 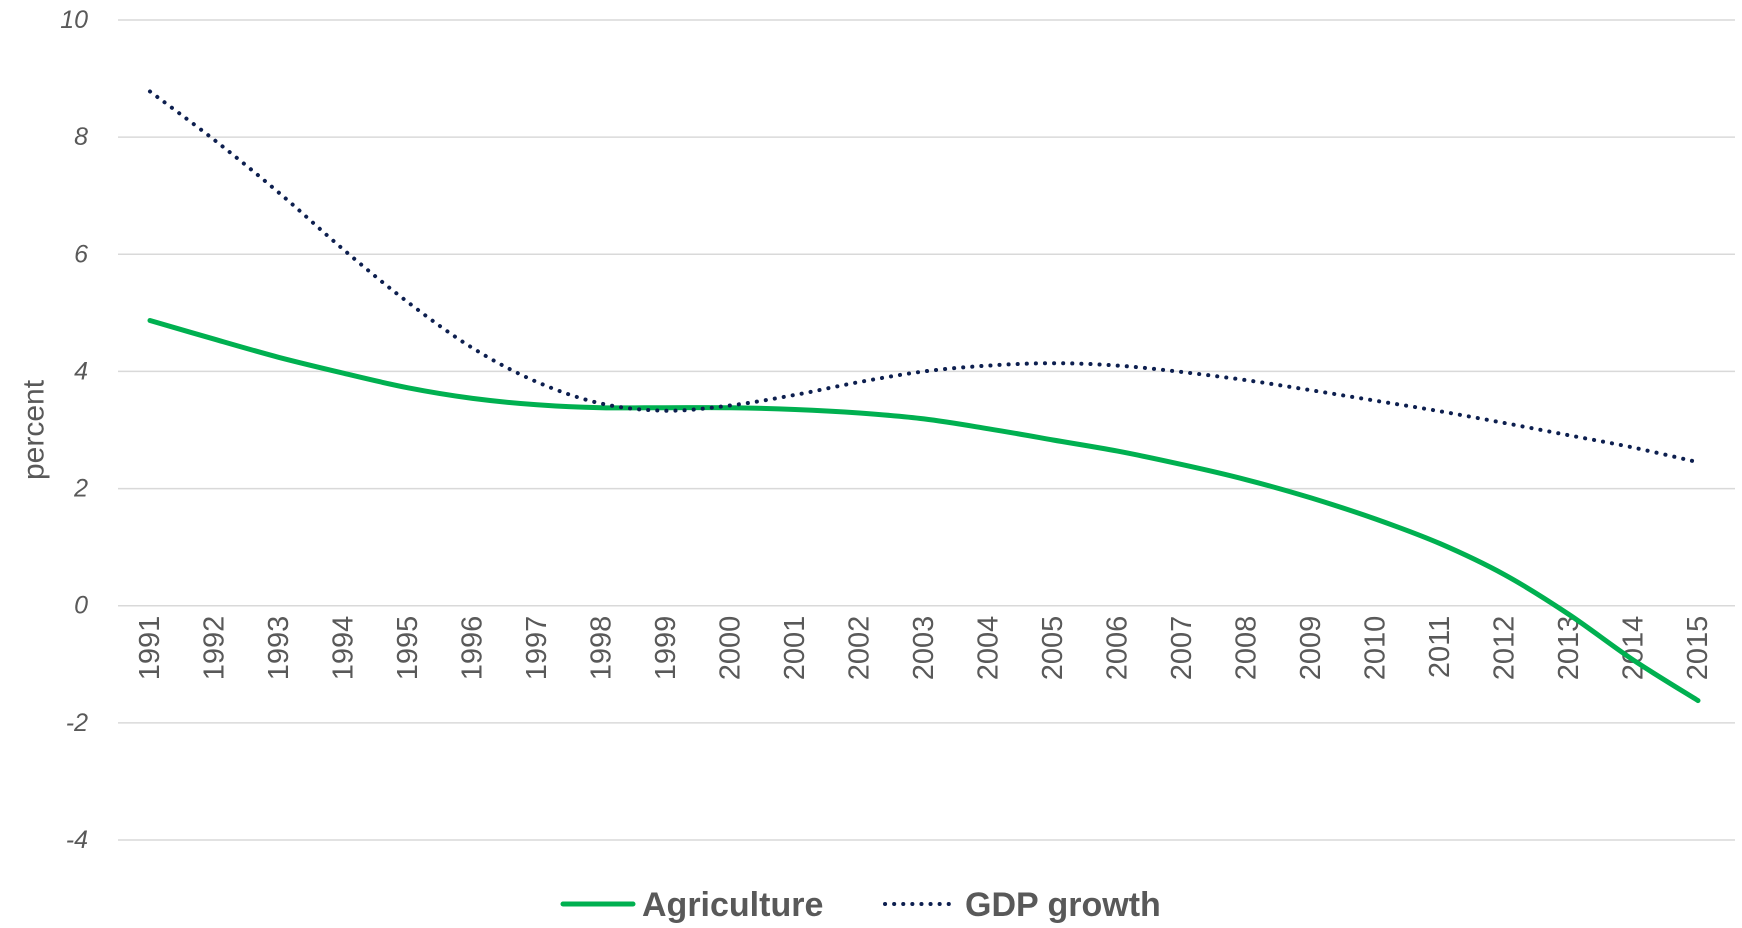 What do you see at coordinates (81, 371) in the screenshot?
I see `y-tick-label: 4` at bounding box center [81, 371].